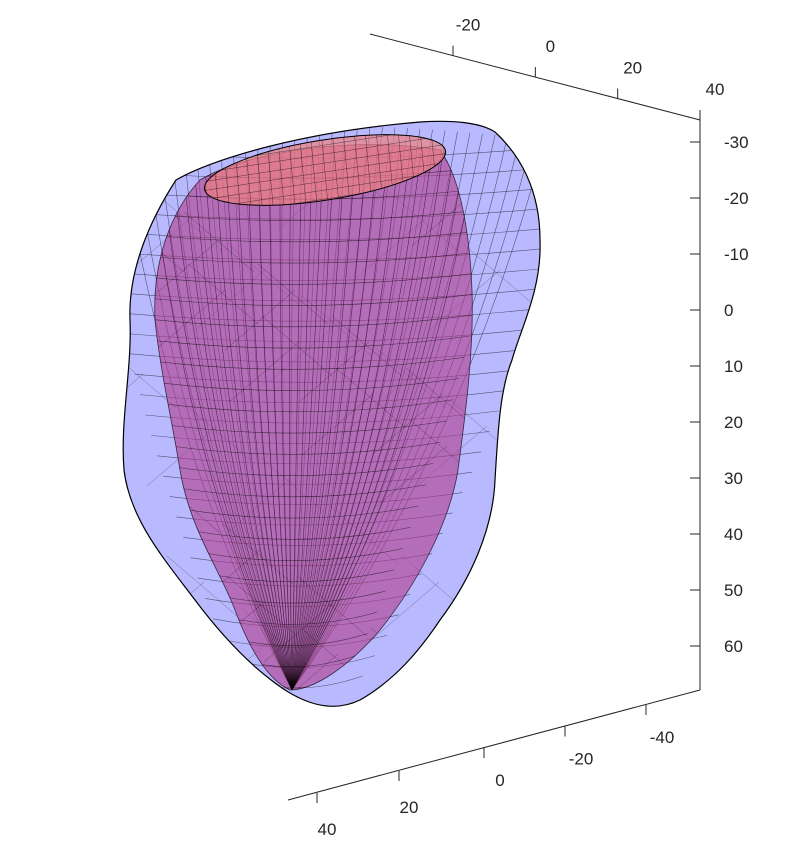 The image size is (786, 864). What do you see at coordinates (499, 780) in the screenshot?
I see `bottom-right-axis-tick-label: 0` at bounding box center [499, 780].